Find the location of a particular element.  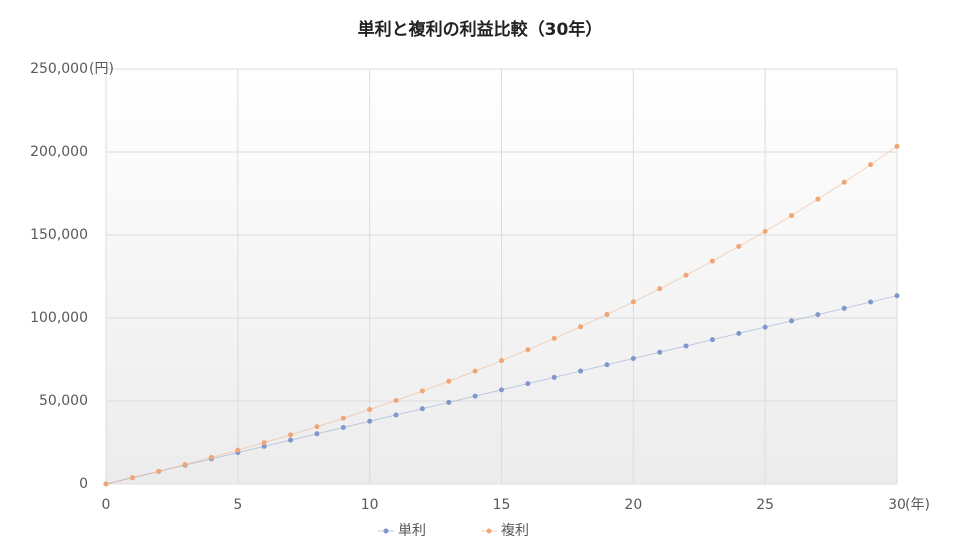

y-tick-label: 50,000 is located at coordinates (63, 401).